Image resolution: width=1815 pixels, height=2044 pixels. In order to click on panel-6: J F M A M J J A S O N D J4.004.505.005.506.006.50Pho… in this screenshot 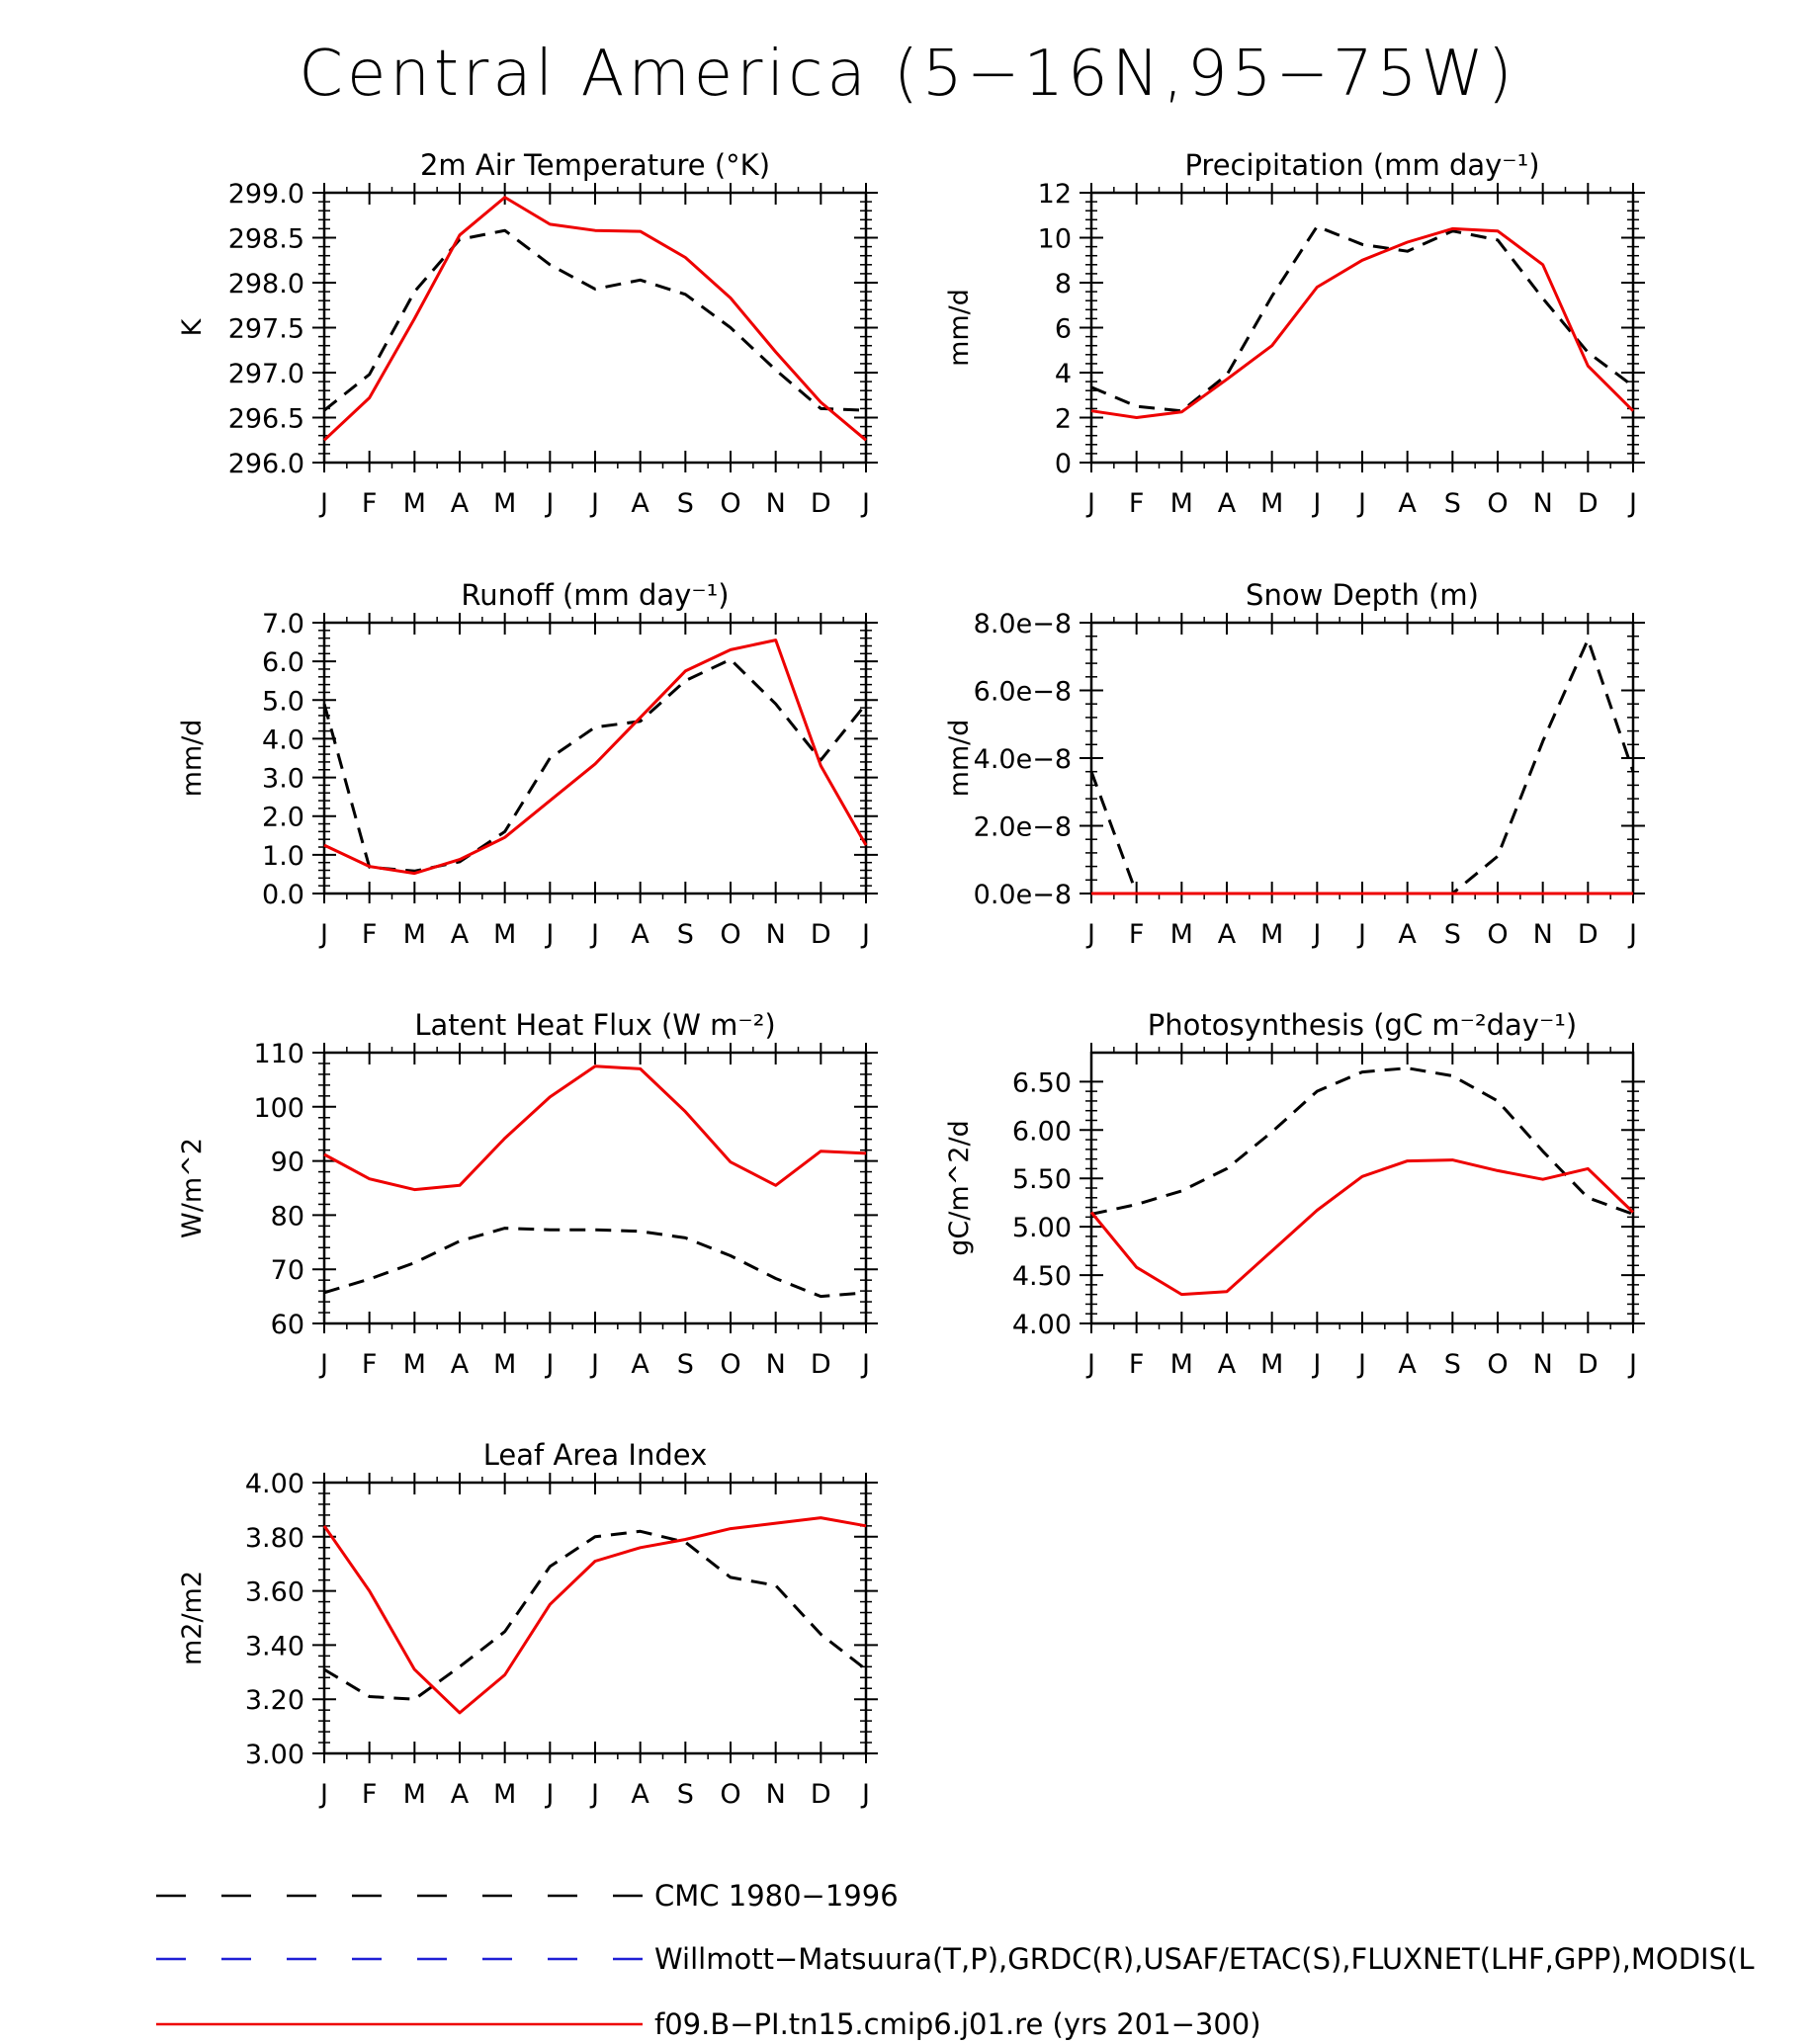, I will do `click(1295, 1194)`.